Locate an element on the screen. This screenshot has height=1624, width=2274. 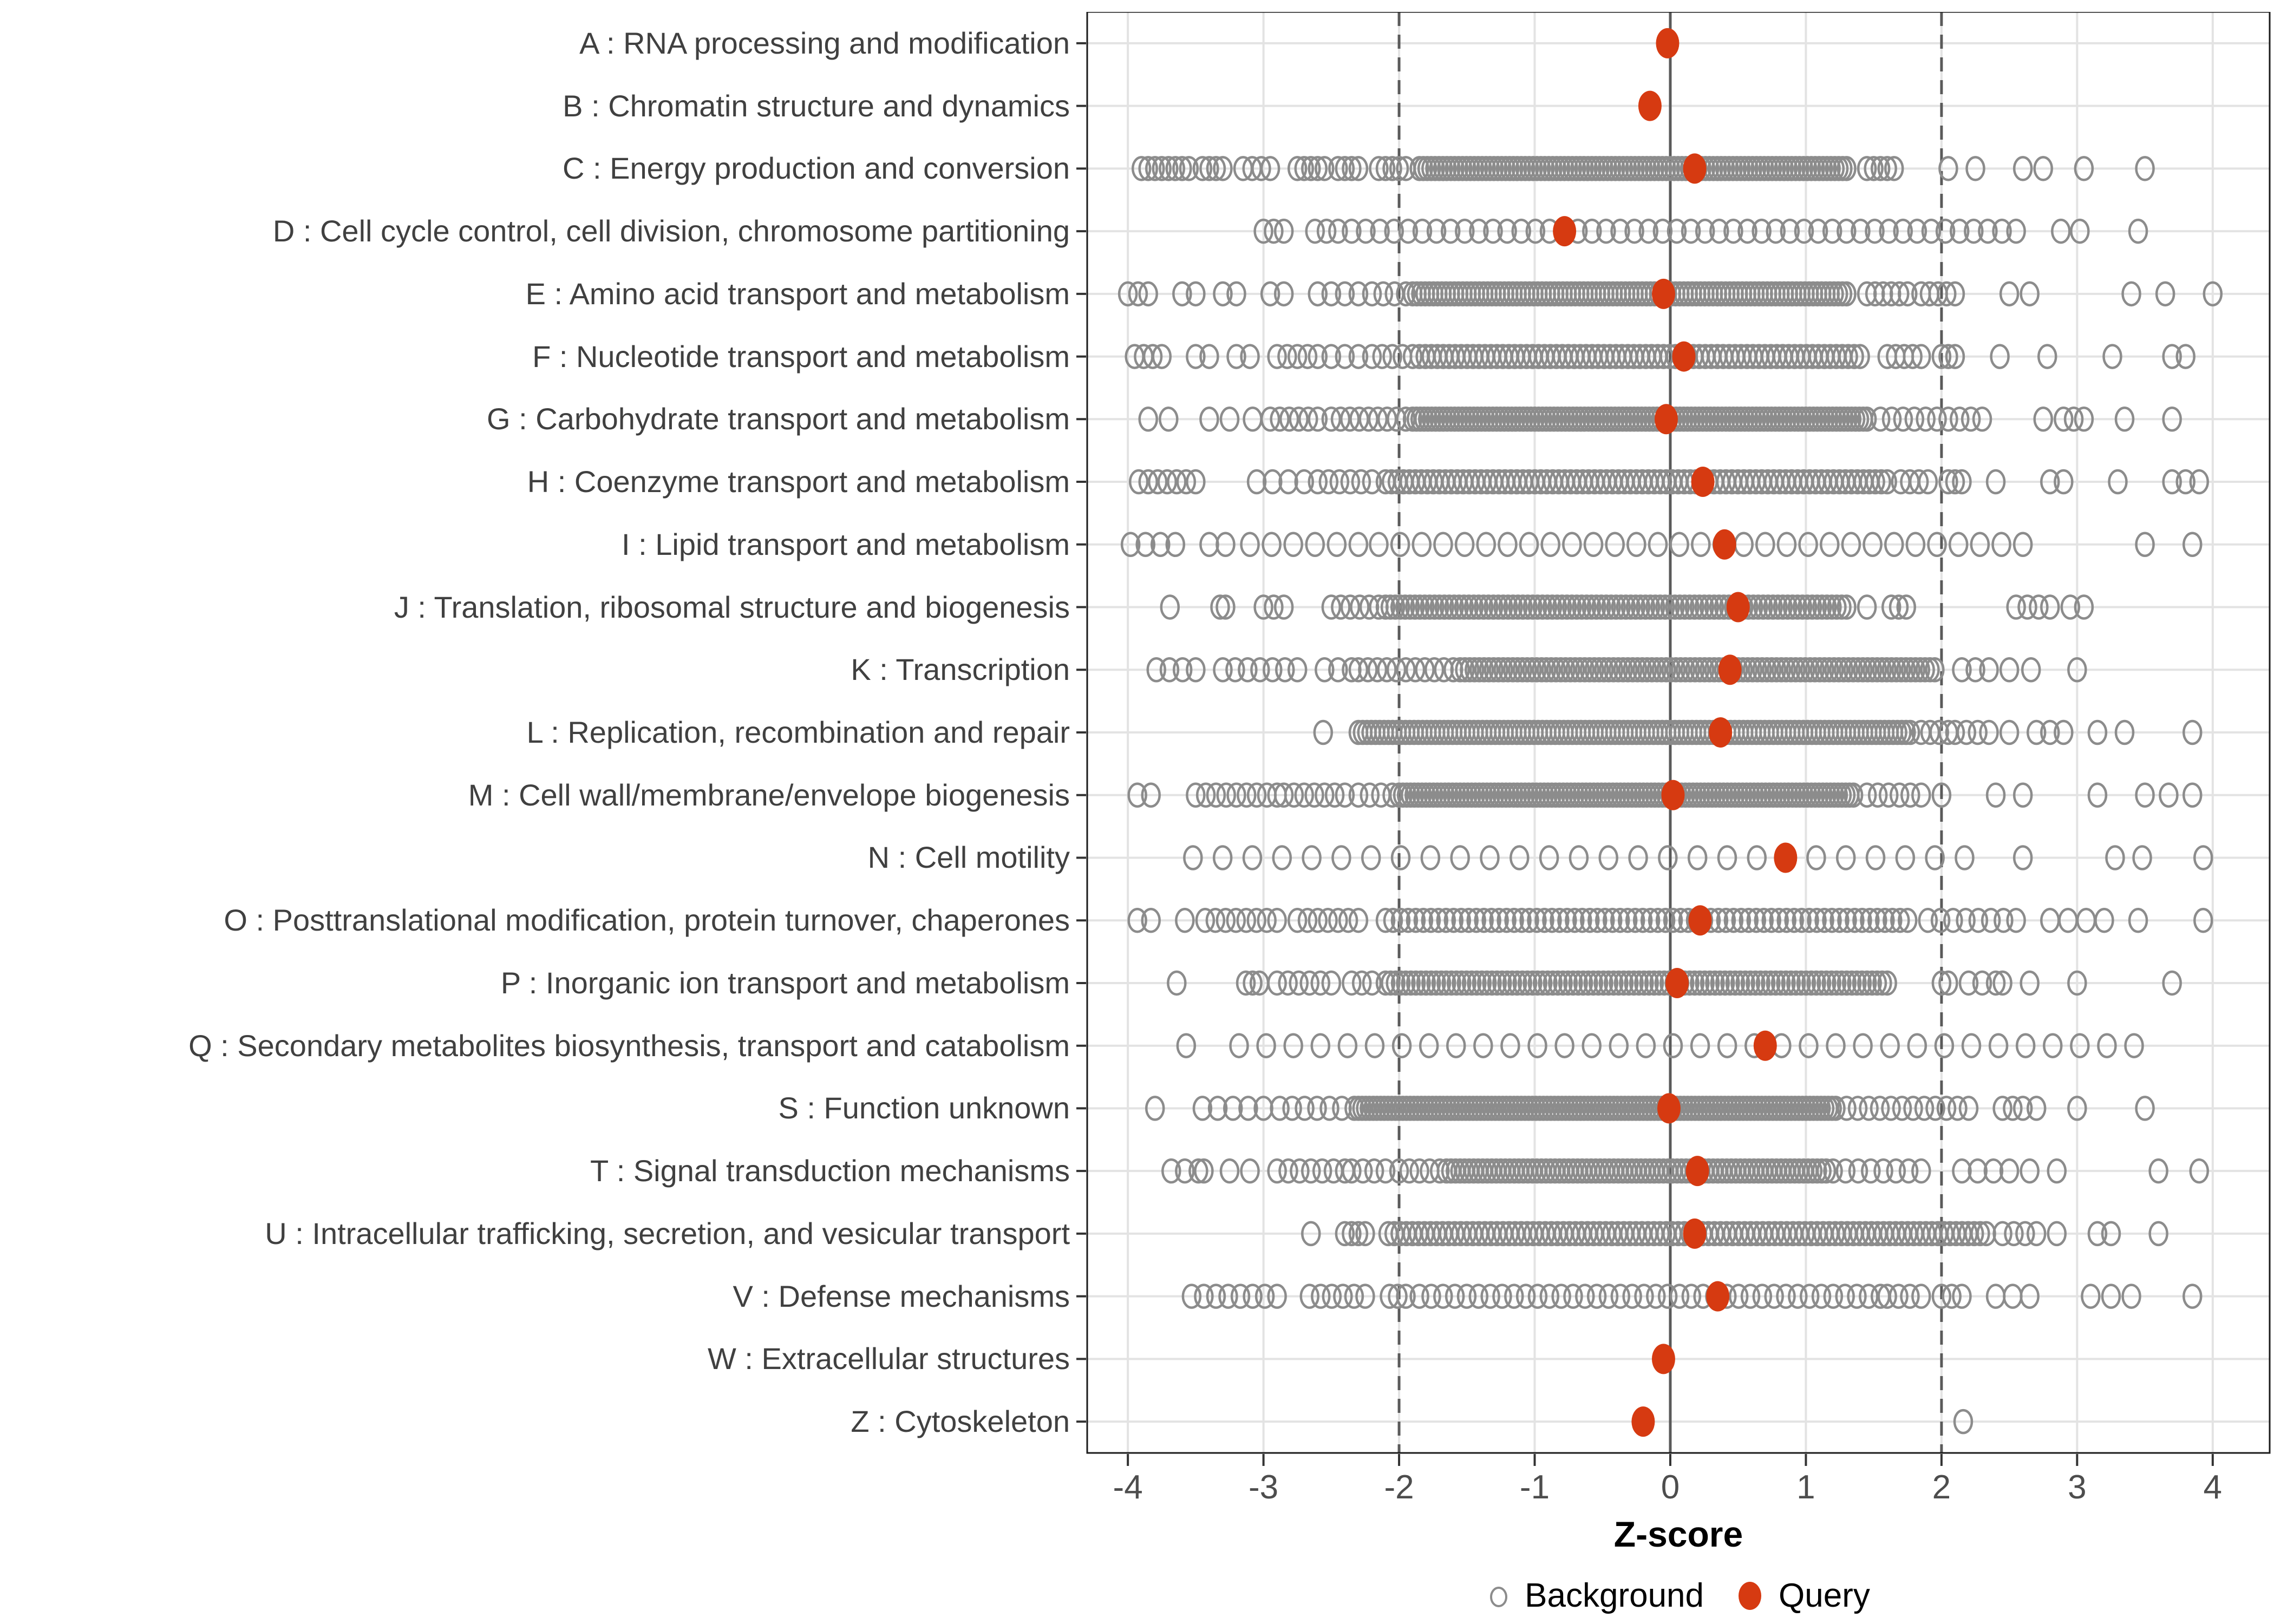
y-axis-label: K : Transcription is located at coordinates (961, 669).